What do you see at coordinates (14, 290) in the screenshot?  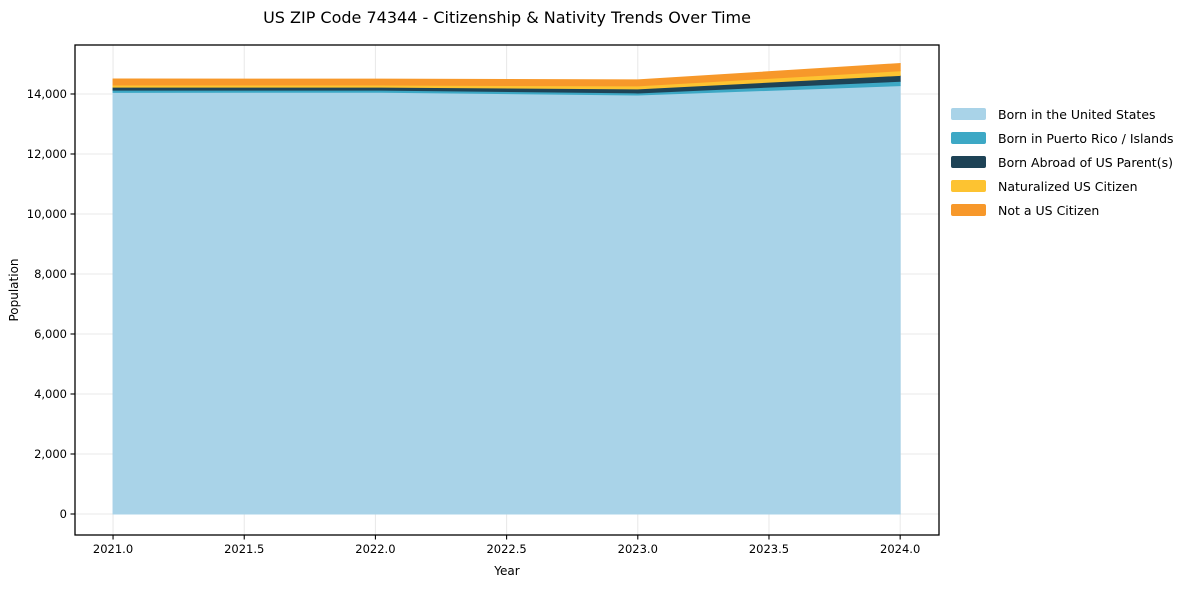 I see `y-axis-label: Population` at bounding box center [14, 290].